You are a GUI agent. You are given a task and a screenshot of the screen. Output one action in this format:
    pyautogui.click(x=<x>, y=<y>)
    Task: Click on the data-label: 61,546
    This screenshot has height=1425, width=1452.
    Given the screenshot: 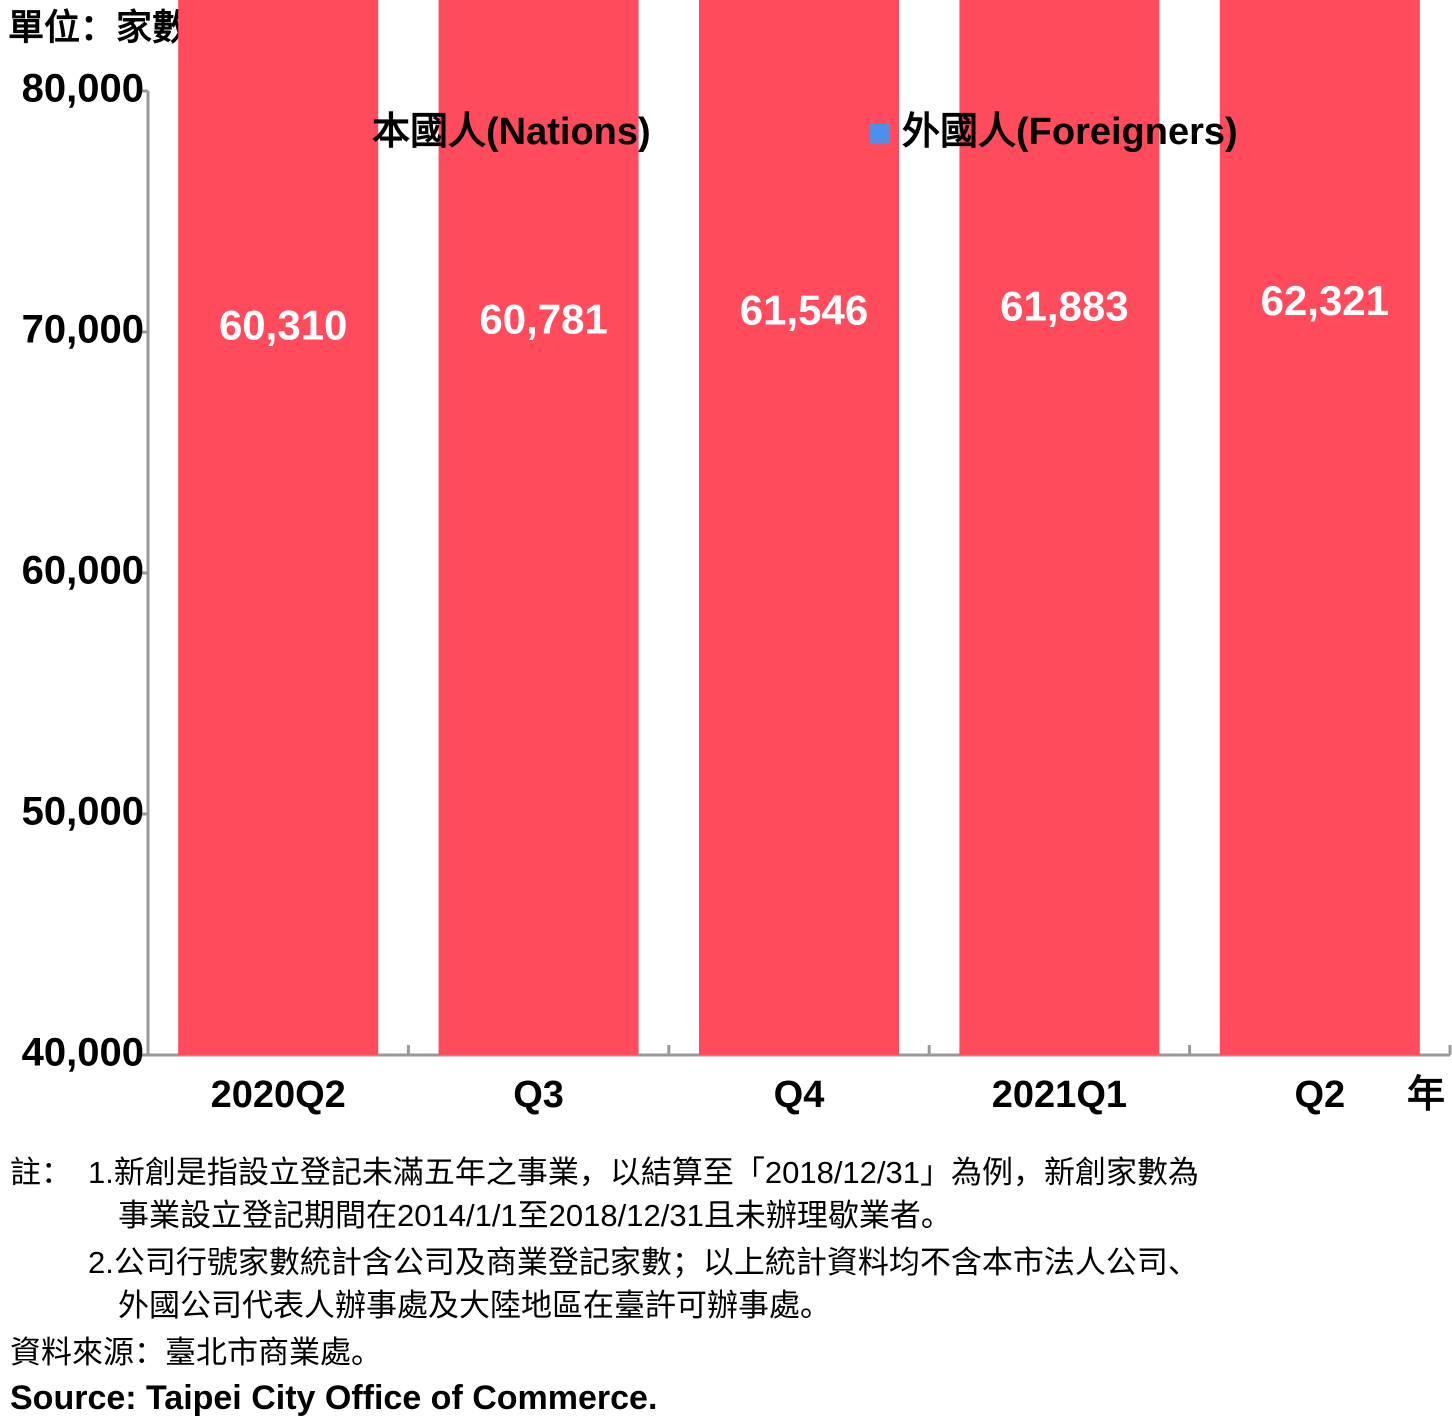 What is the action you would take?
    pyautogui.click(x=804, y=309)
    